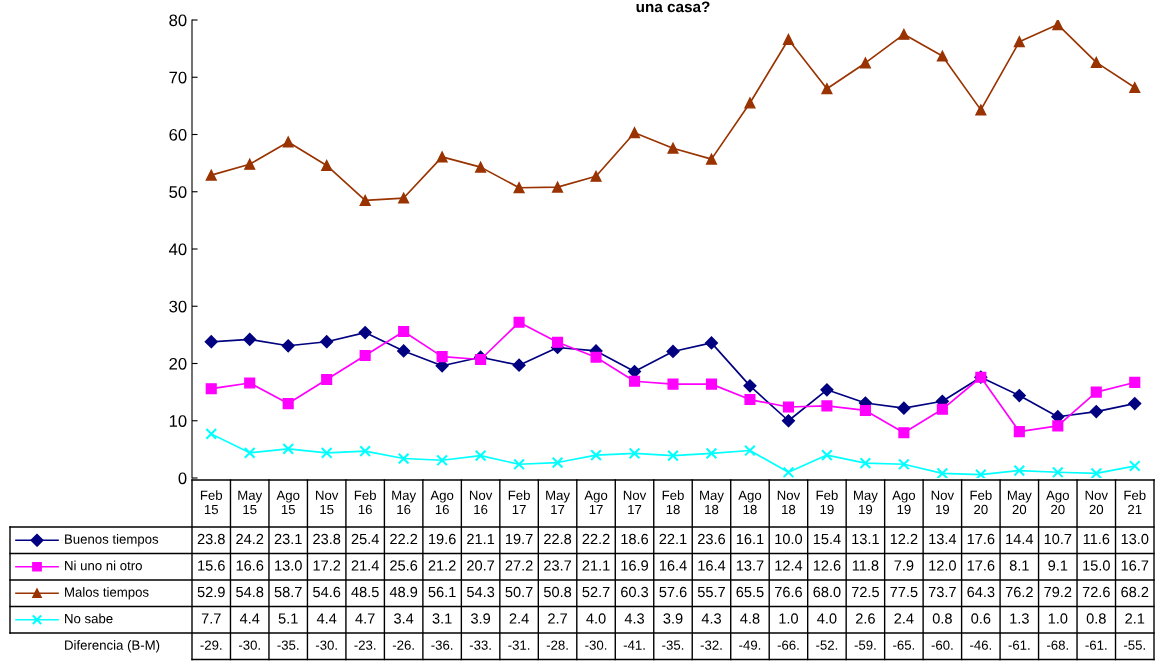 The image size is (1167, 665). What do you see at coordinates (288, 618) in the screenshot?
I see `data-label: 5.1` at bounding box center [288, 618].